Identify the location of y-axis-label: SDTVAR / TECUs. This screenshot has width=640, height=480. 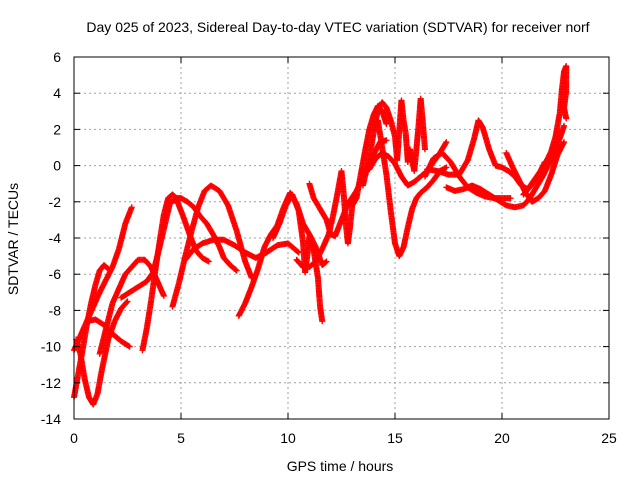
(13, 239).